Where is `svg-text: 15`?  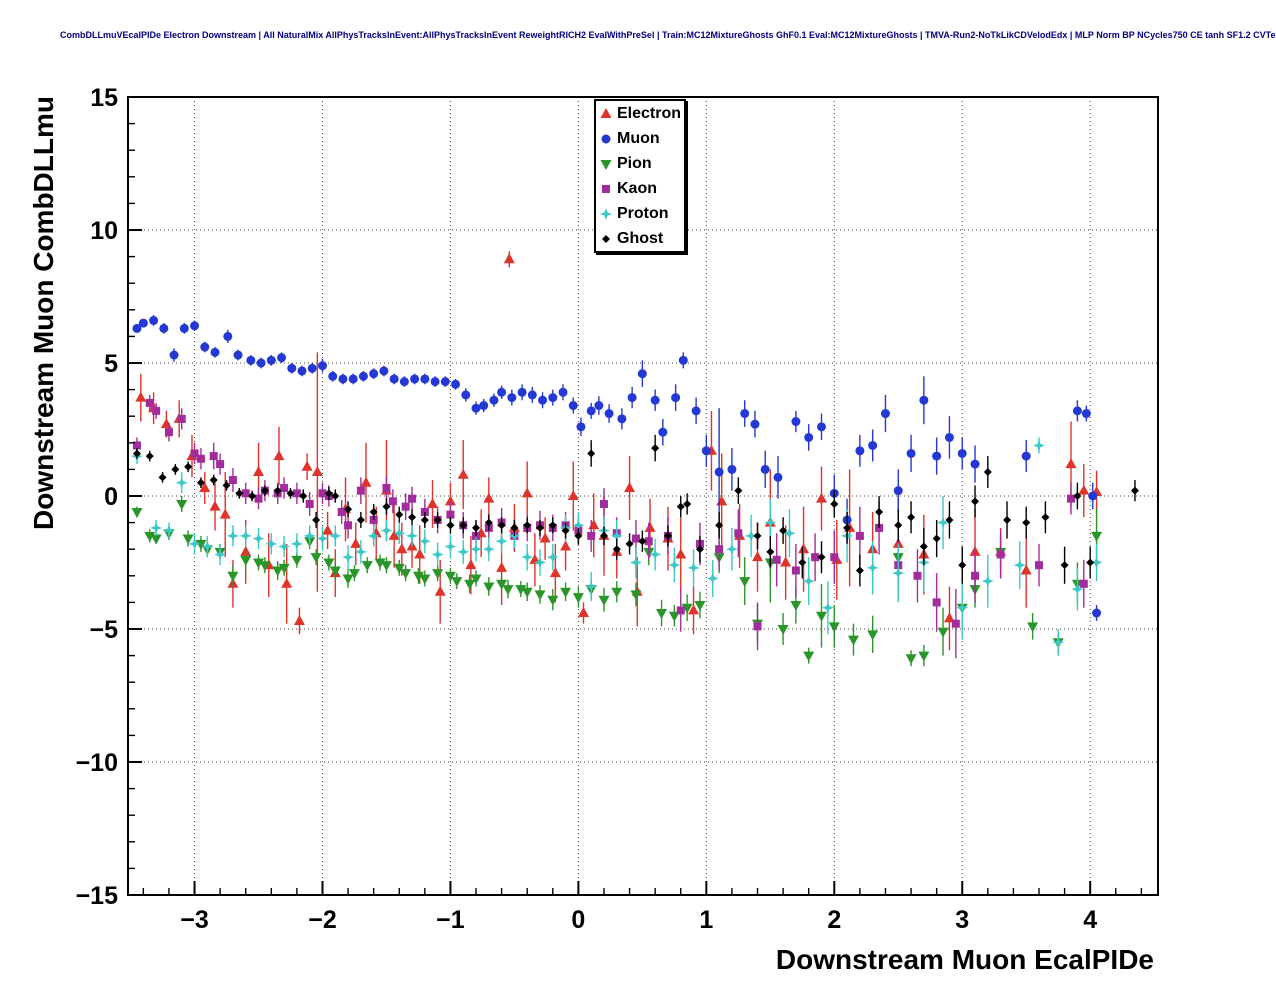
svg-text: 15 is located at coordinates (104, 98).